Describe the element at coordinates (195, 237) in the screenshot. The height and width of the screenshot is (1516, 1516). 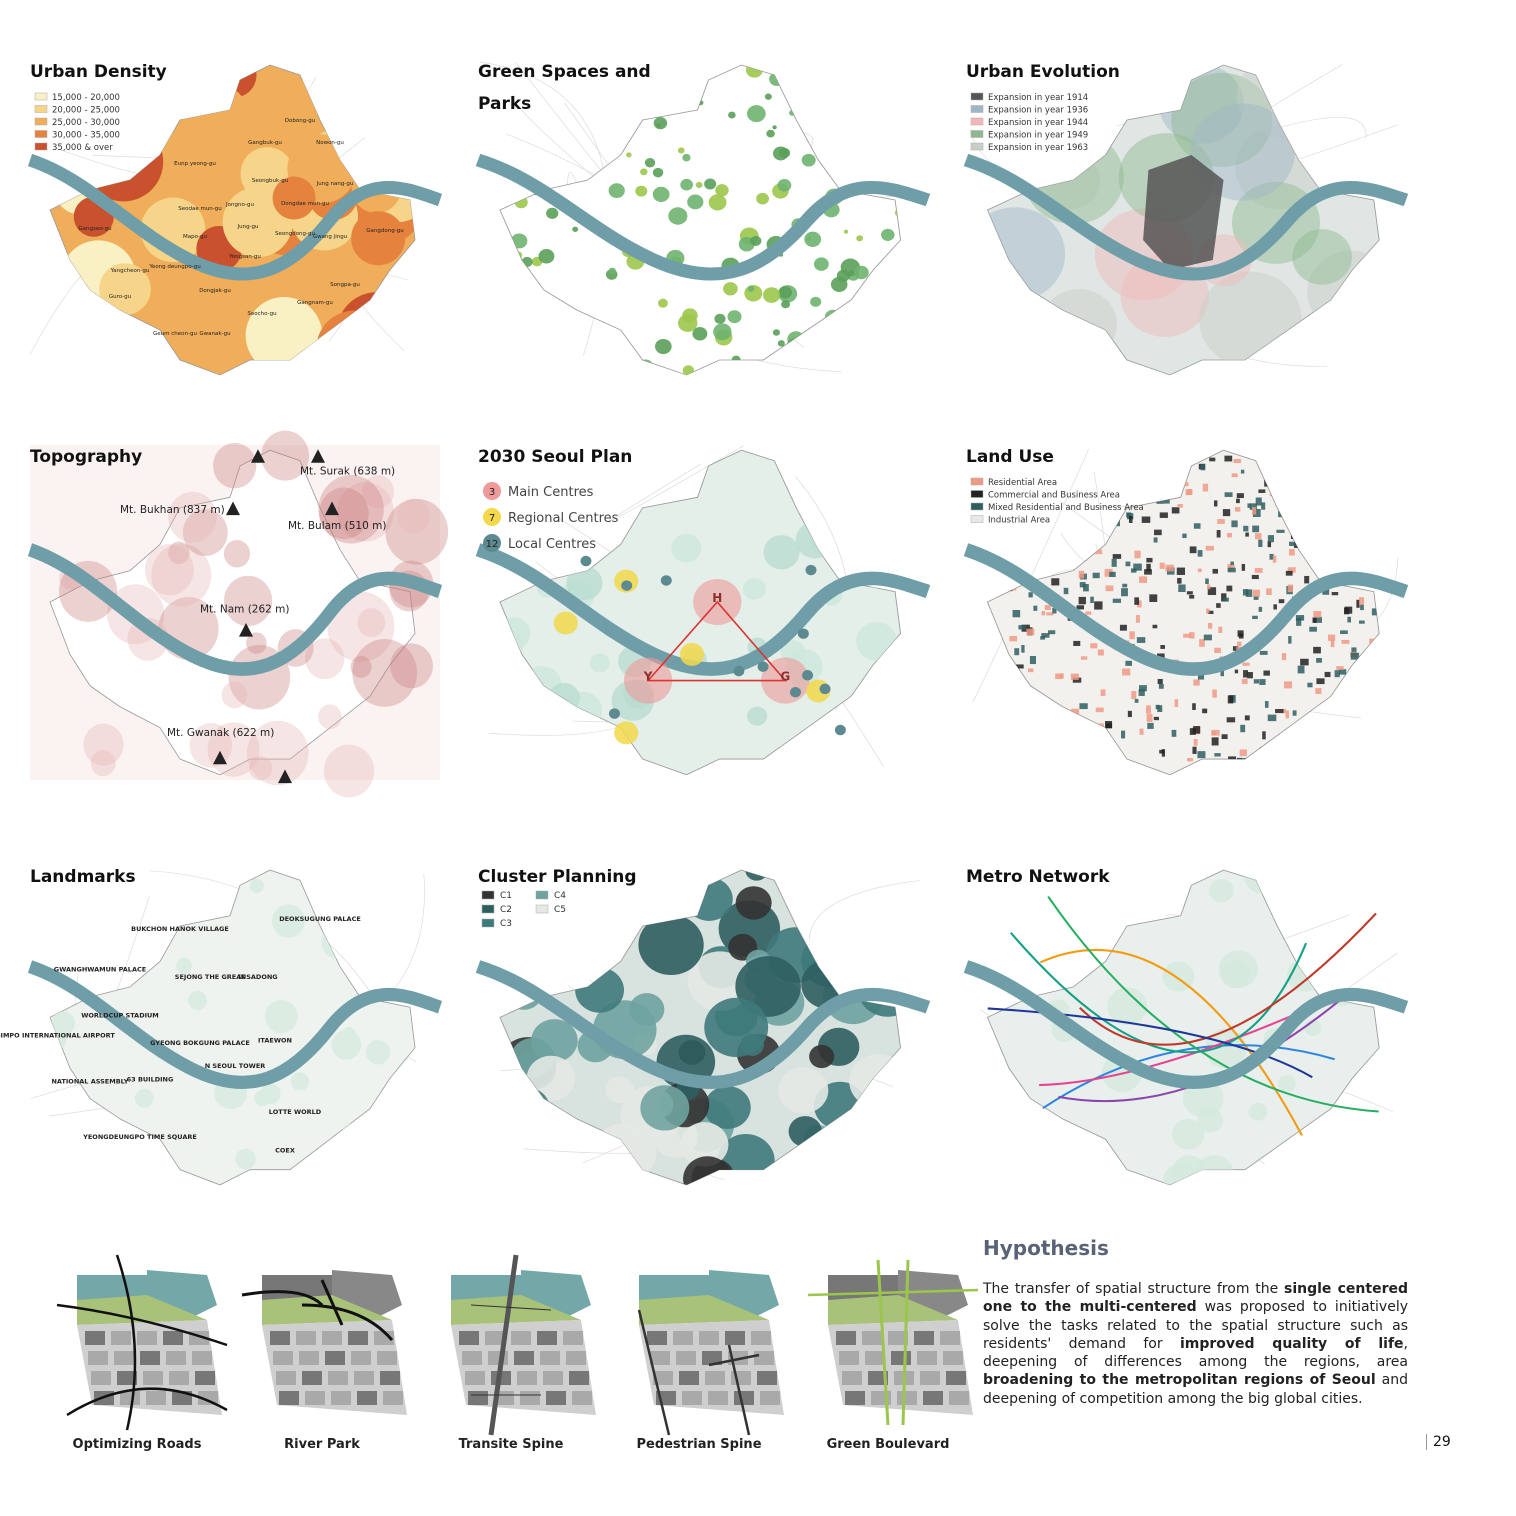
I see `map-label: Mapo-gu` at that location.